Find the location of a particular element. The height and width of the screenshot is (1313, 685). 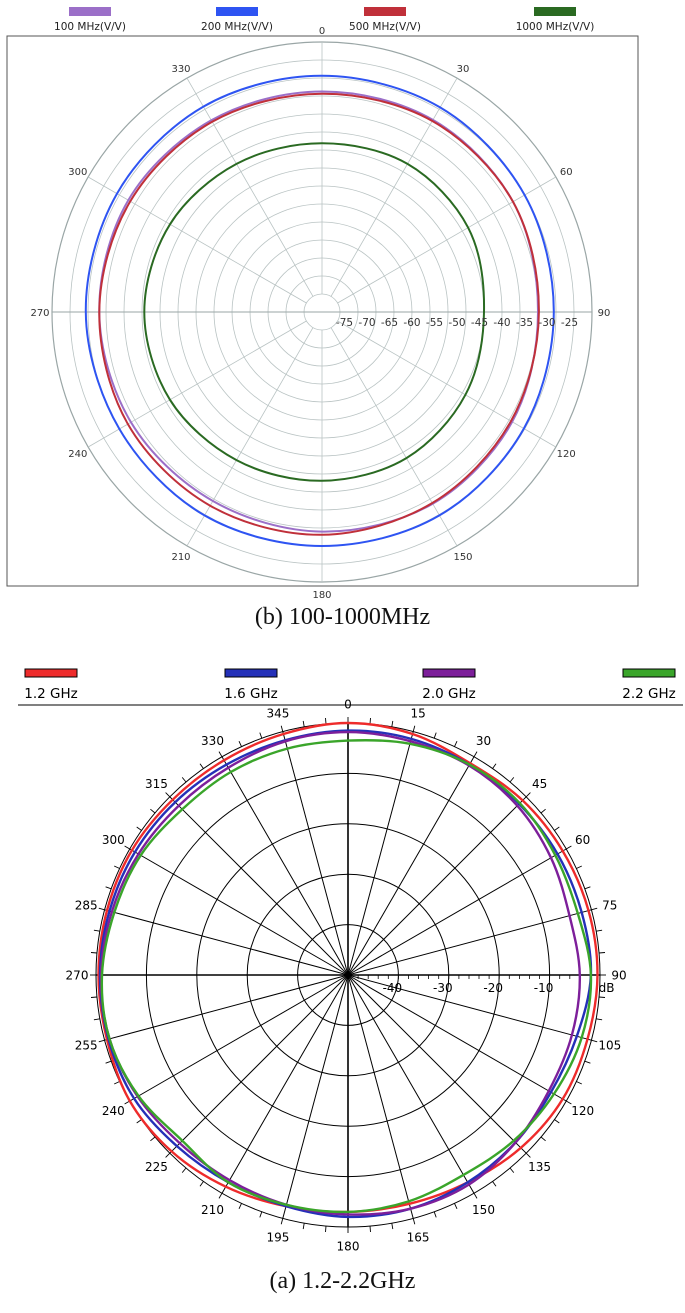

radial-tick-label: -25 is located at coordinates (569, 323).